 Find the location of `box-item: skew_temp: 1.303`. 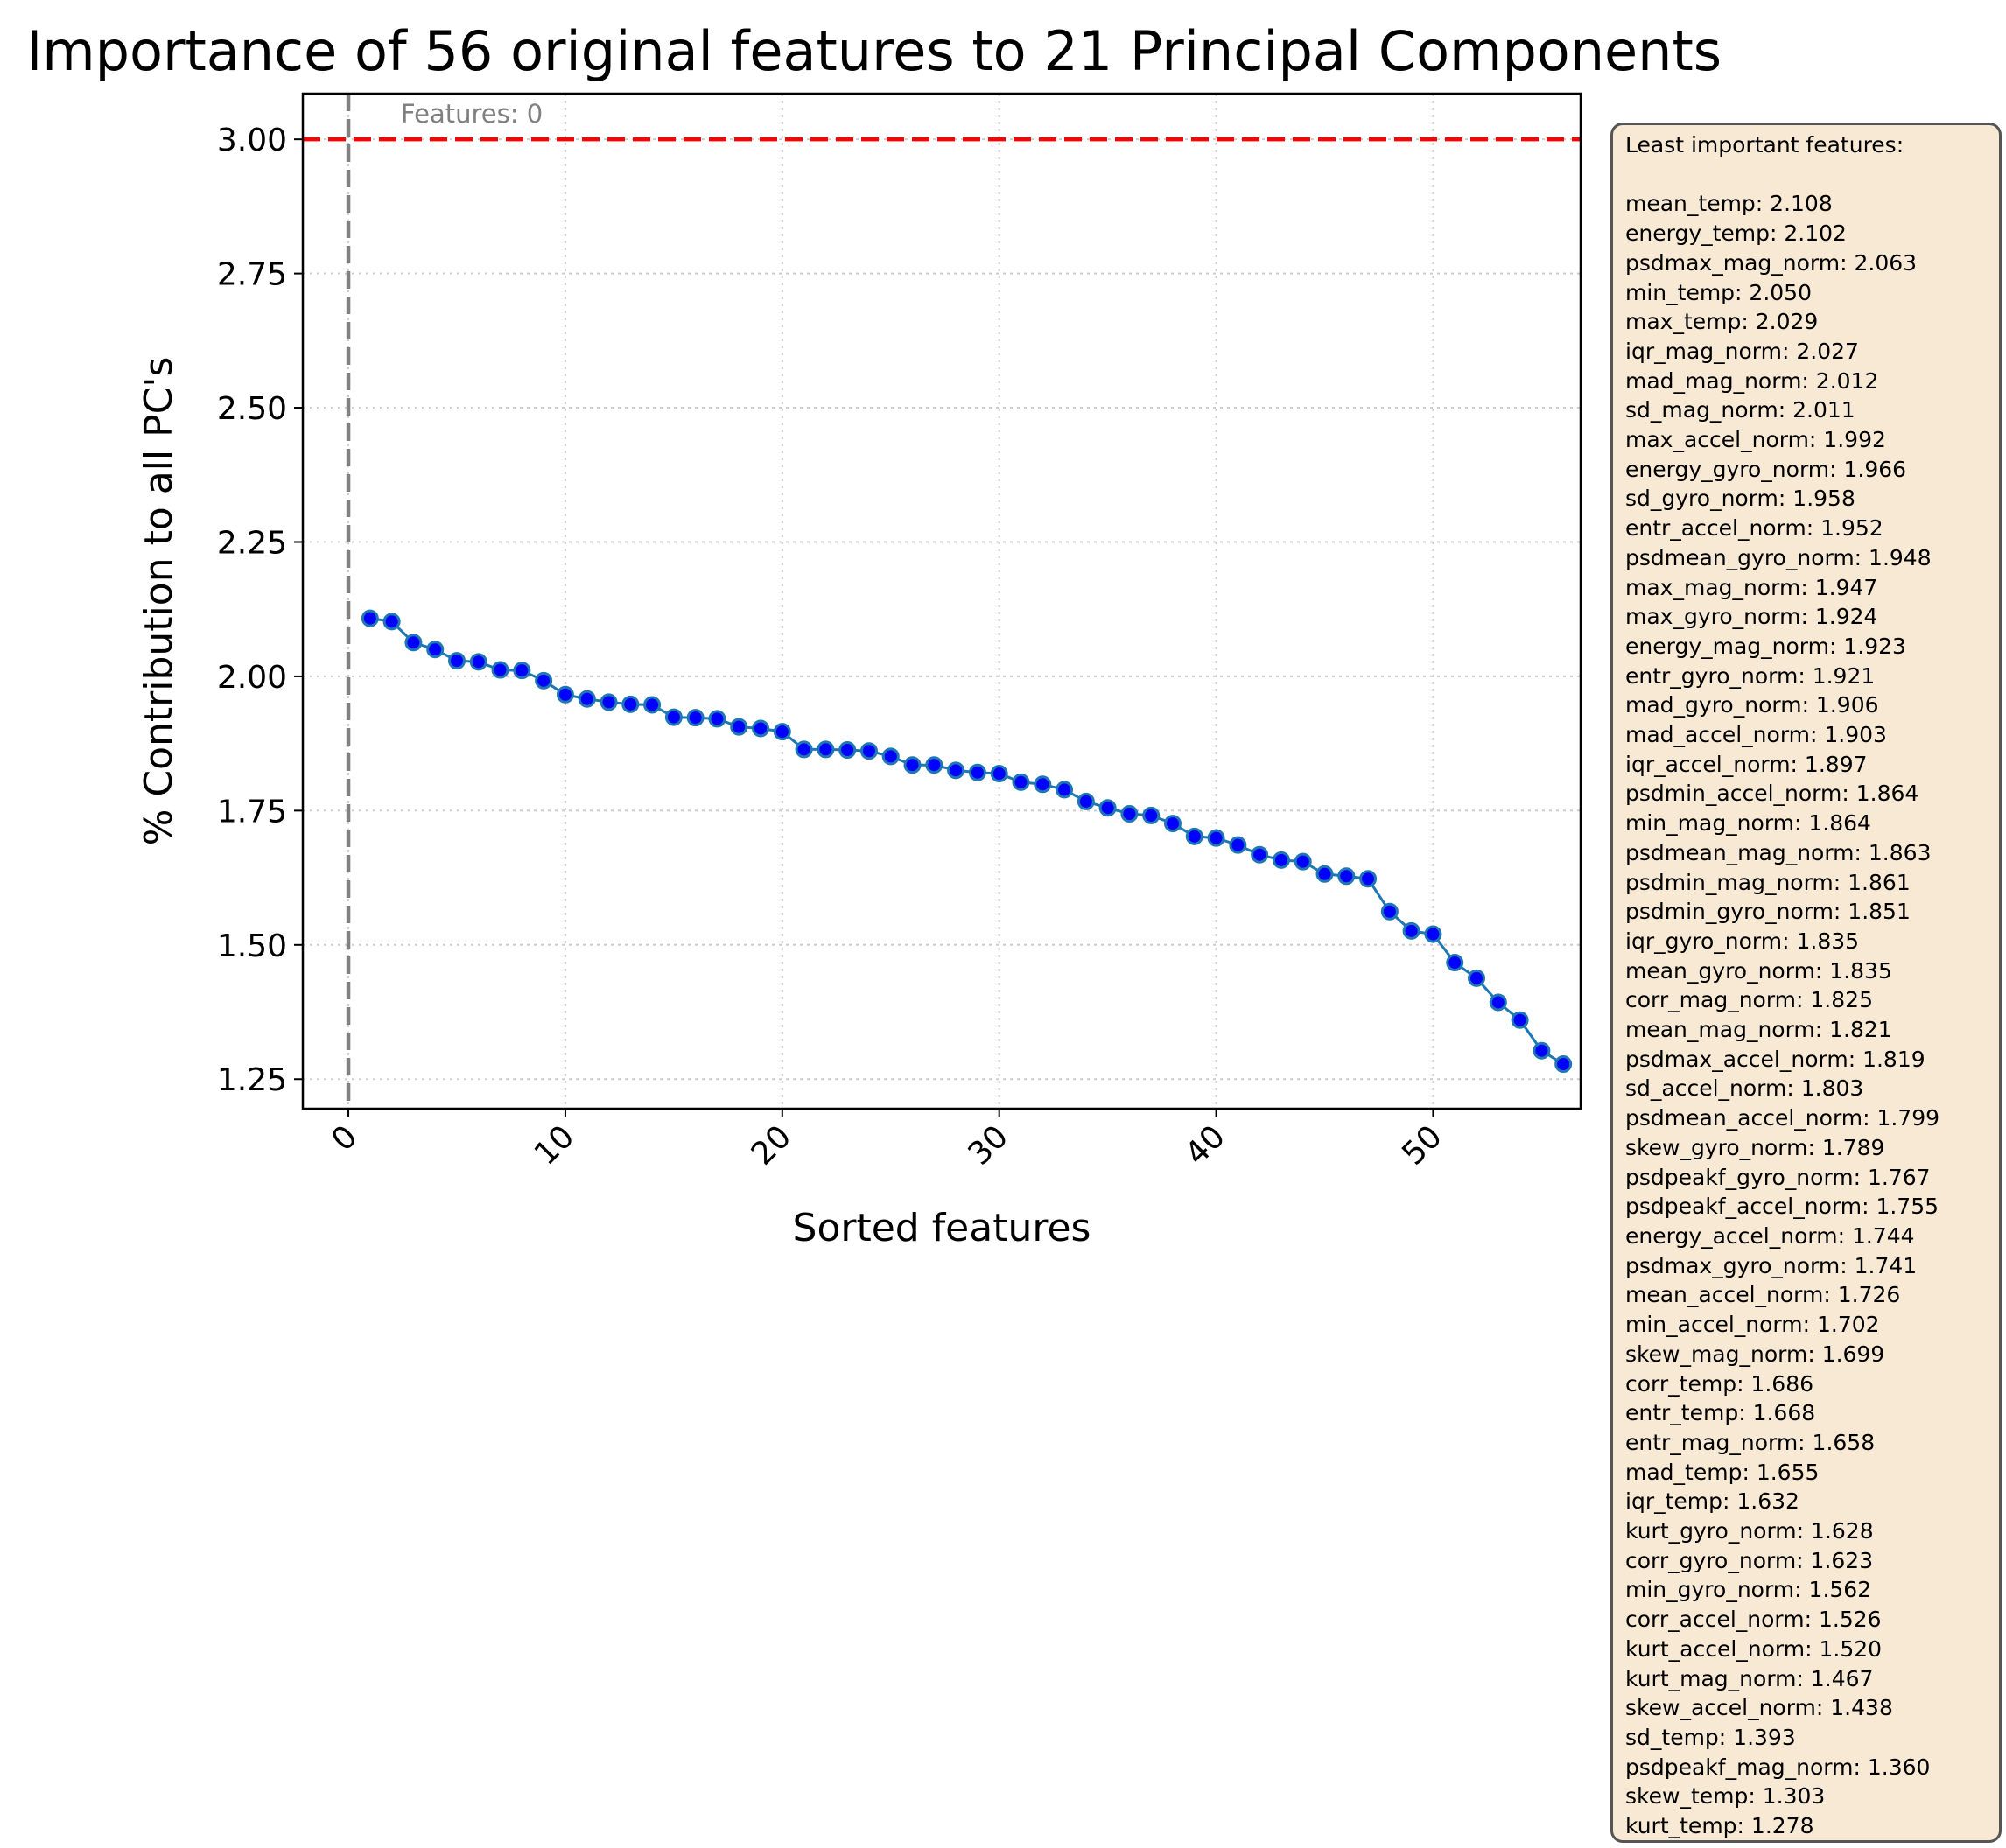

box-item: skew_temp: 1.303 is located at coordinates (1725, 1796).